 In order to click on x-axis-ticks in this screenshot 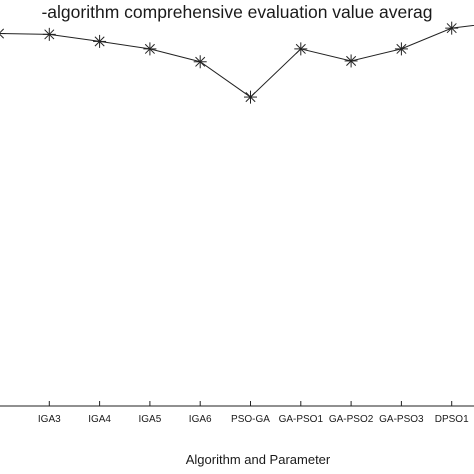, I will do `click(250, 403)`.